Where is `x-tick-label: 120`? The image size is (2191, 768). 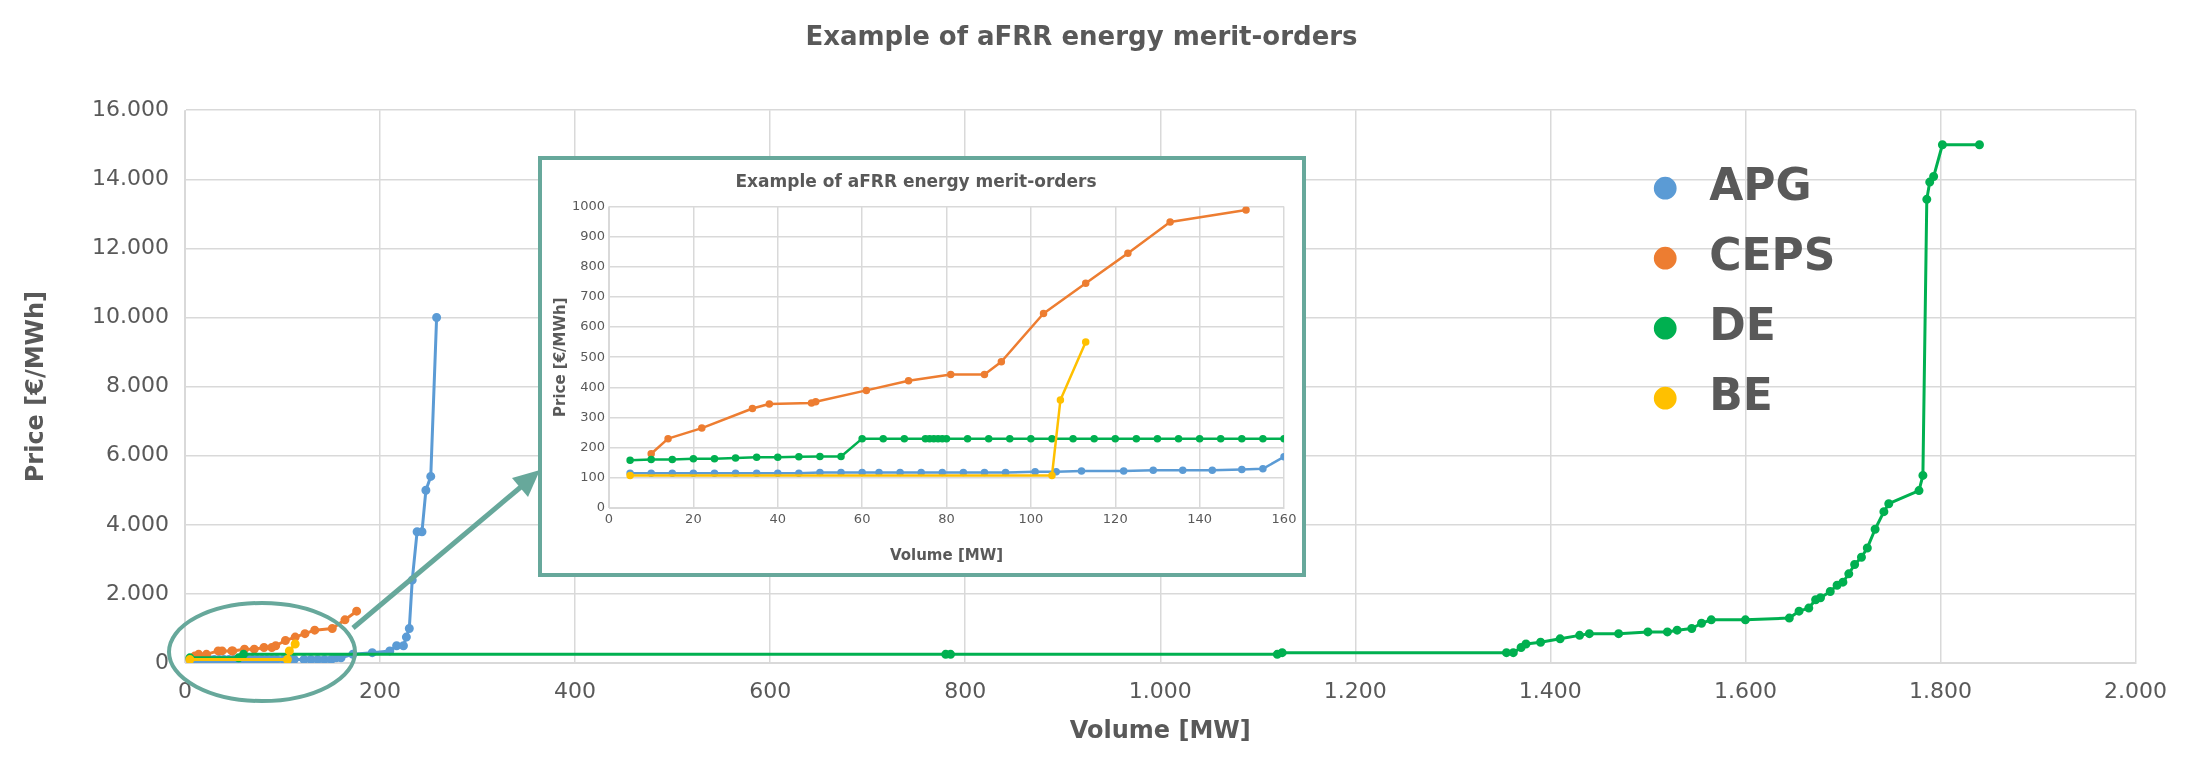 x-tick-label: 120 is located at coordinates (1115, 519).